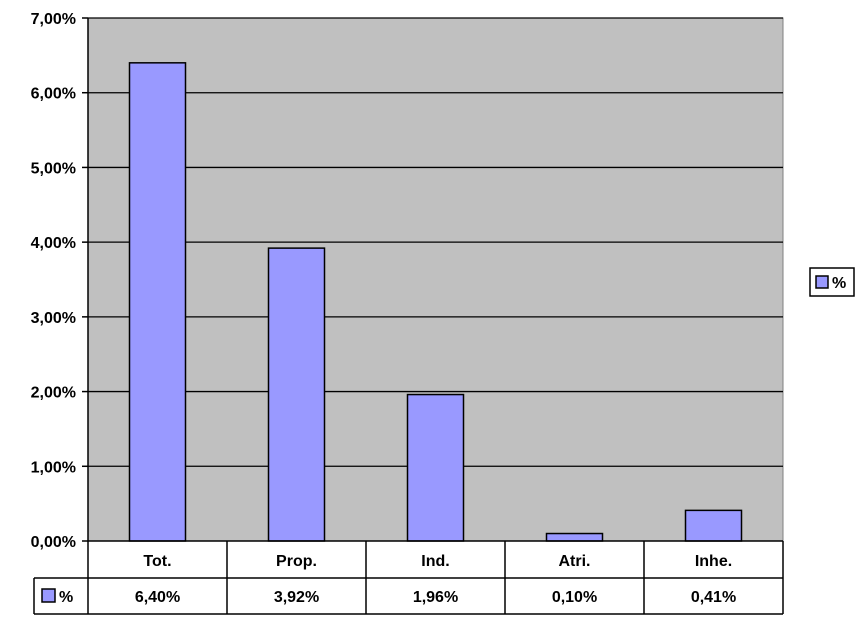 This screenshot has width=862, height=617. What do you see at coordinates (839, 283) in the screenshot?
I see `legend-label: %` at bounding box center [839, 283].